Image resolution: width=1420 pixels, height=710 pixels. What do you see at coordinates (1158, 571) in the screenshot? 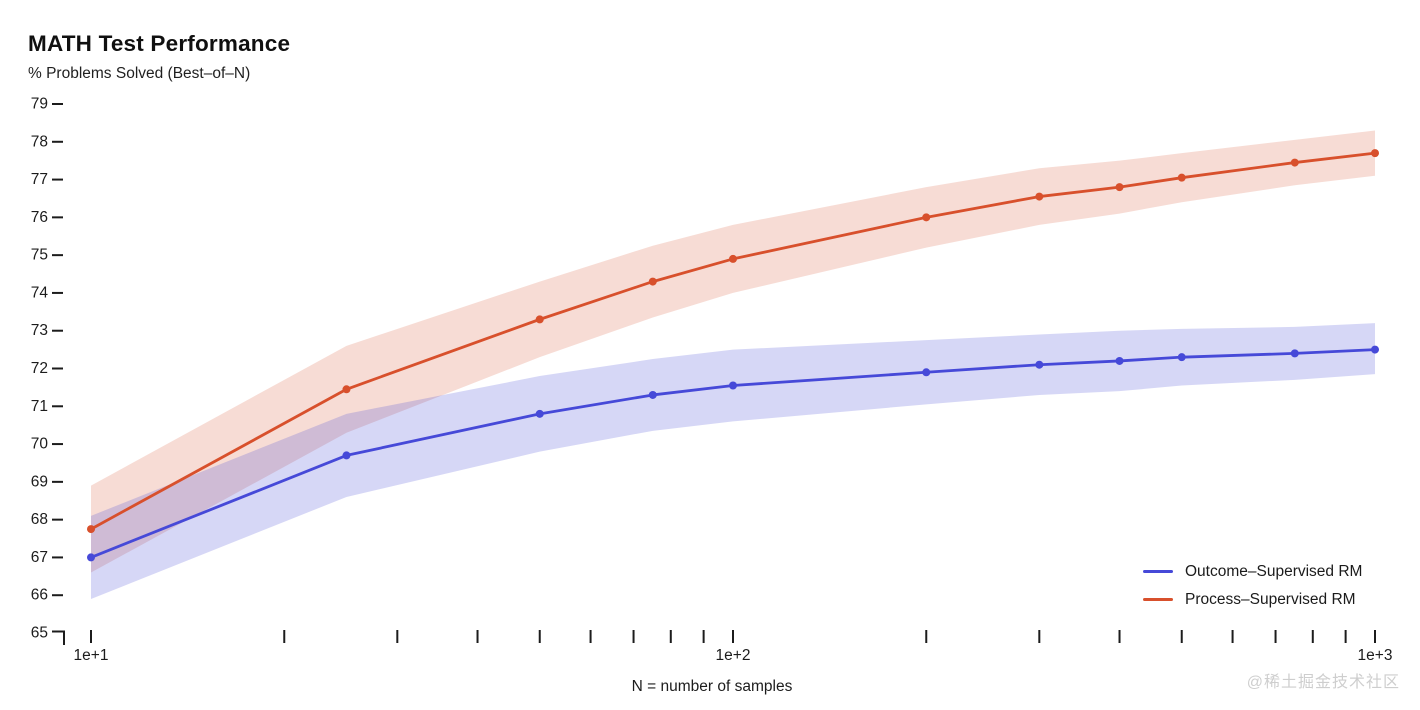
I see `legend-line-swatch-outcome` at bounding box center [1158, 571].